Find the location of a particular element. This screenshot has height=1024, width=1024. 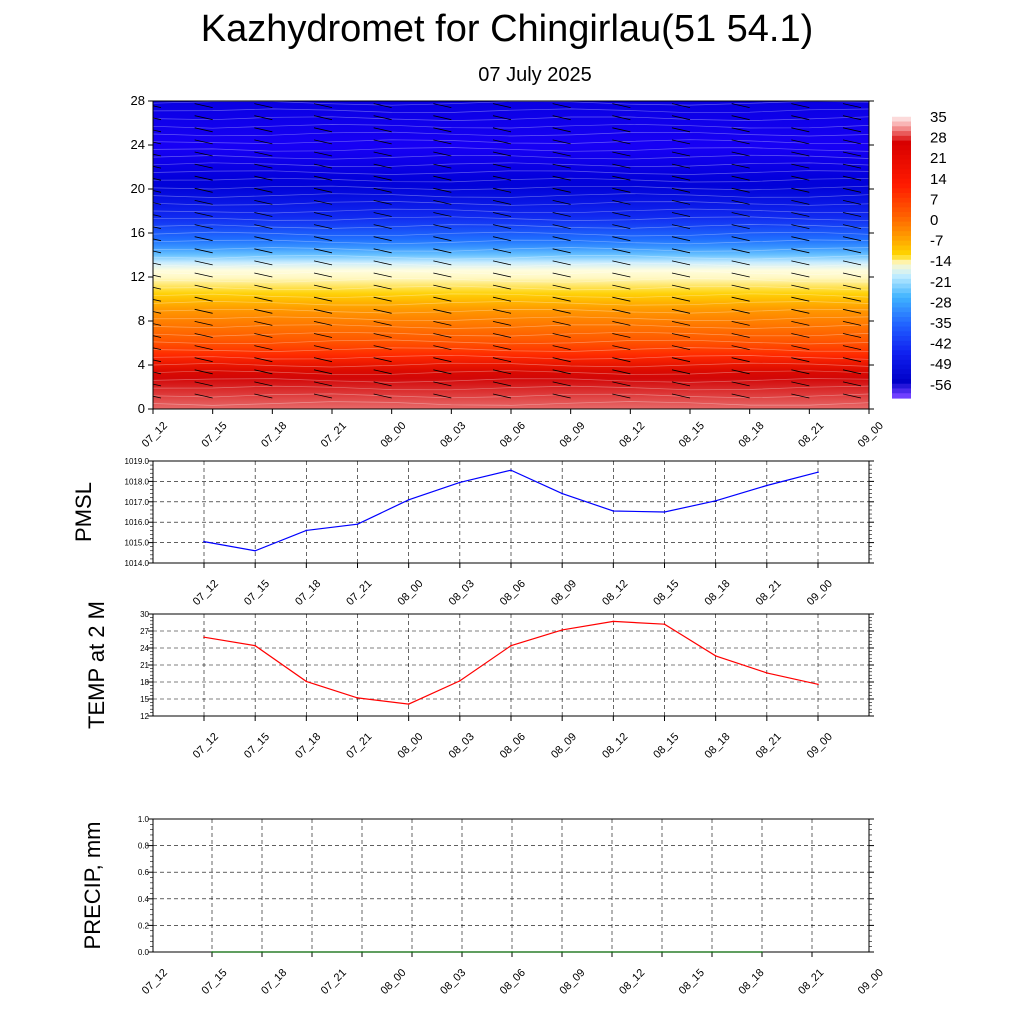

x-tick-label: 07_15 is located at coordinates (214, 435).